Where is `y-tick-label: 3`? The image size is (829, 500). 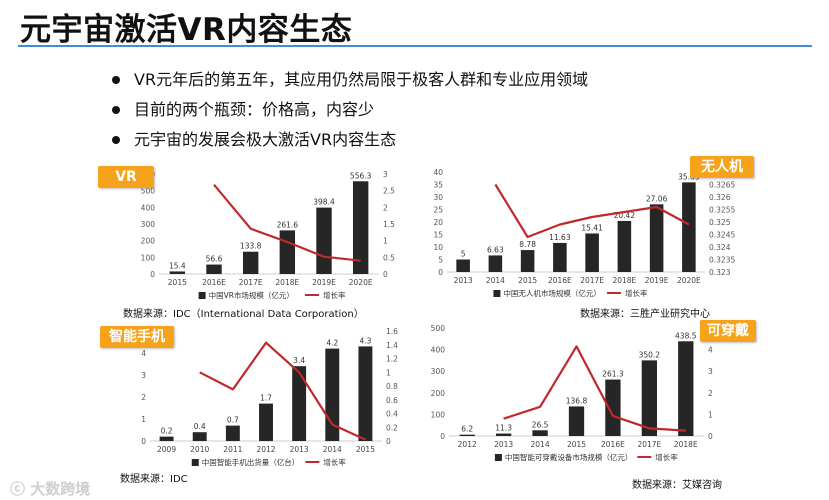 y-tick-label: 3 is located at coordinates (143, 375).